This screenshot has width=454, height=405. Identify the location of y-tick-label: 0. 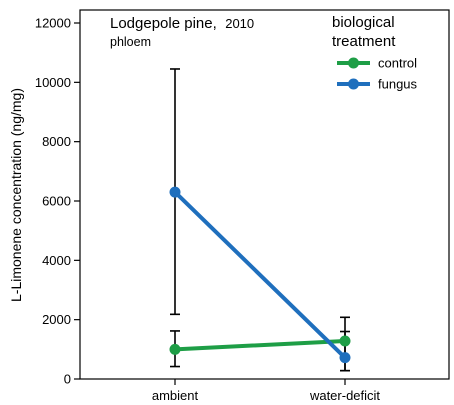
(67, 379).